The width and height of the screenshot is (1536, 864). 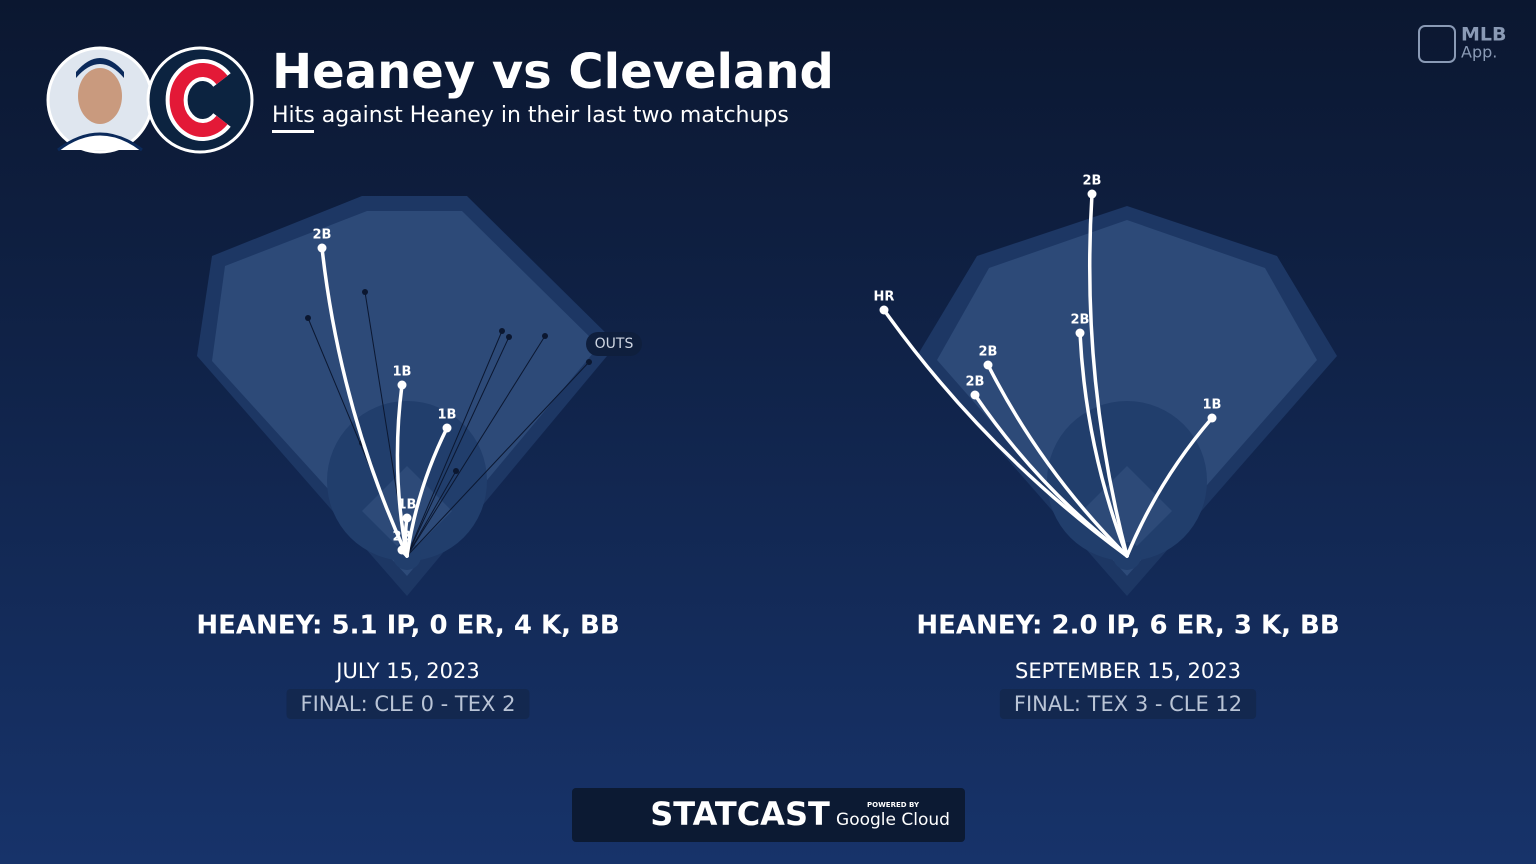 What do you see at coordinates (1437, 44) in the screenshot?
I see `mlb-icon` at bounding box center [1437, 44].